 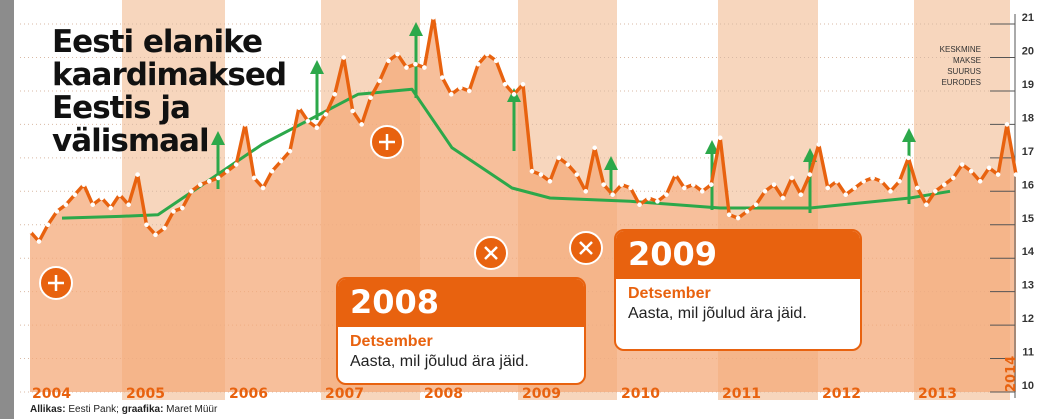 I want to click on callout-year: 2009, so click(x=738, y=255).